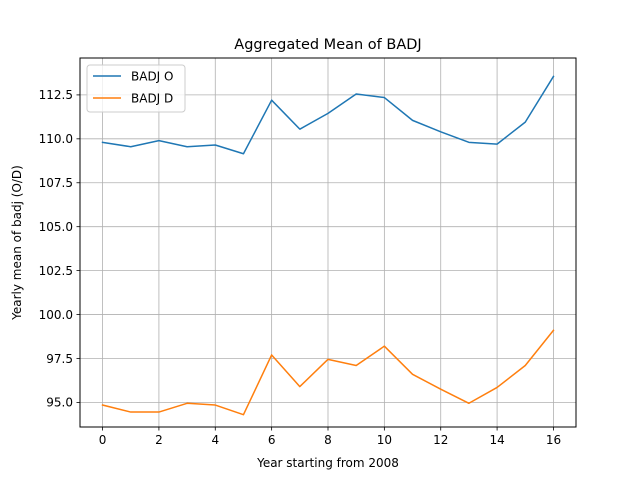 This screenshot has width=640, height=480. Describe the element at coordinates (136, 88) in the screenshot. I see `legend: BADJ O BADJ D` at that location.